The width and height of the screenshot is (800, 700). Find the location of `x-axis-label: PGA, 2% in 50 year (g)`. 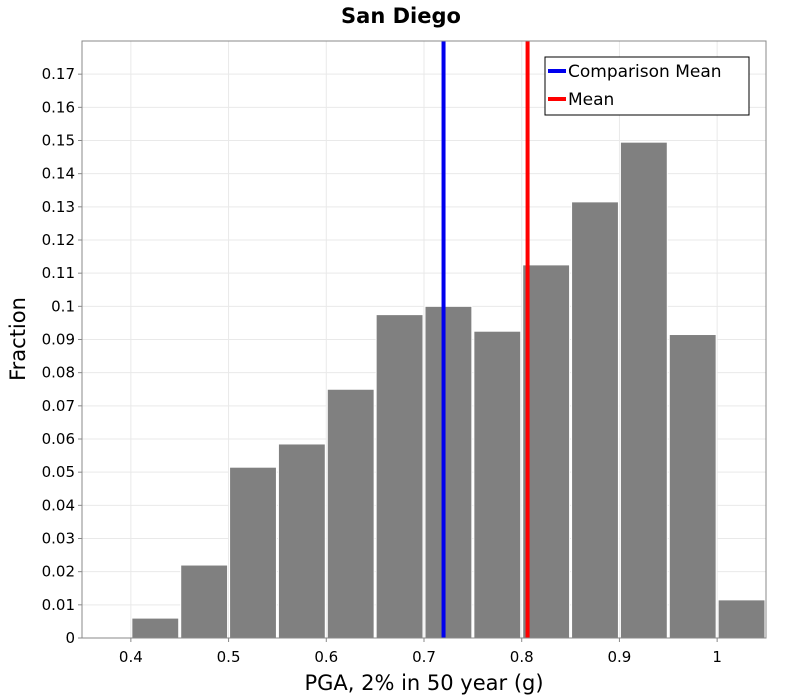

x-axis-label: PGA, 2% in 50 year (g) is located at coordinates (423, 683).